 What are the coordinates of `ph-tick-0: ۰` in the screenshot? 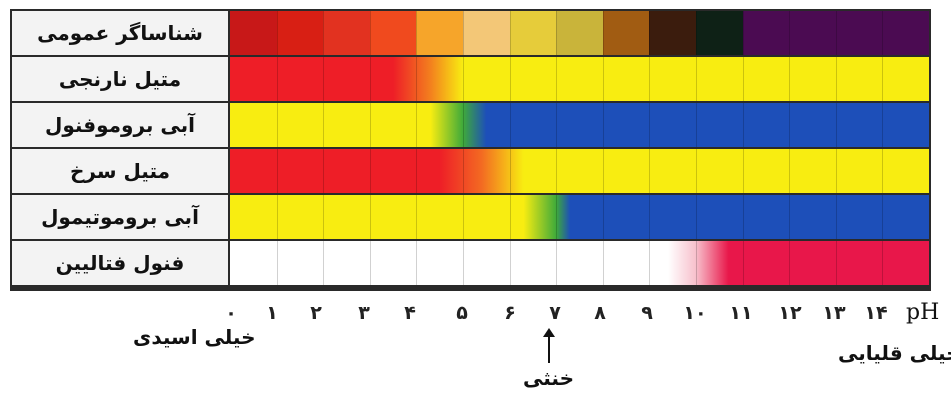 It's located at (231, 313).